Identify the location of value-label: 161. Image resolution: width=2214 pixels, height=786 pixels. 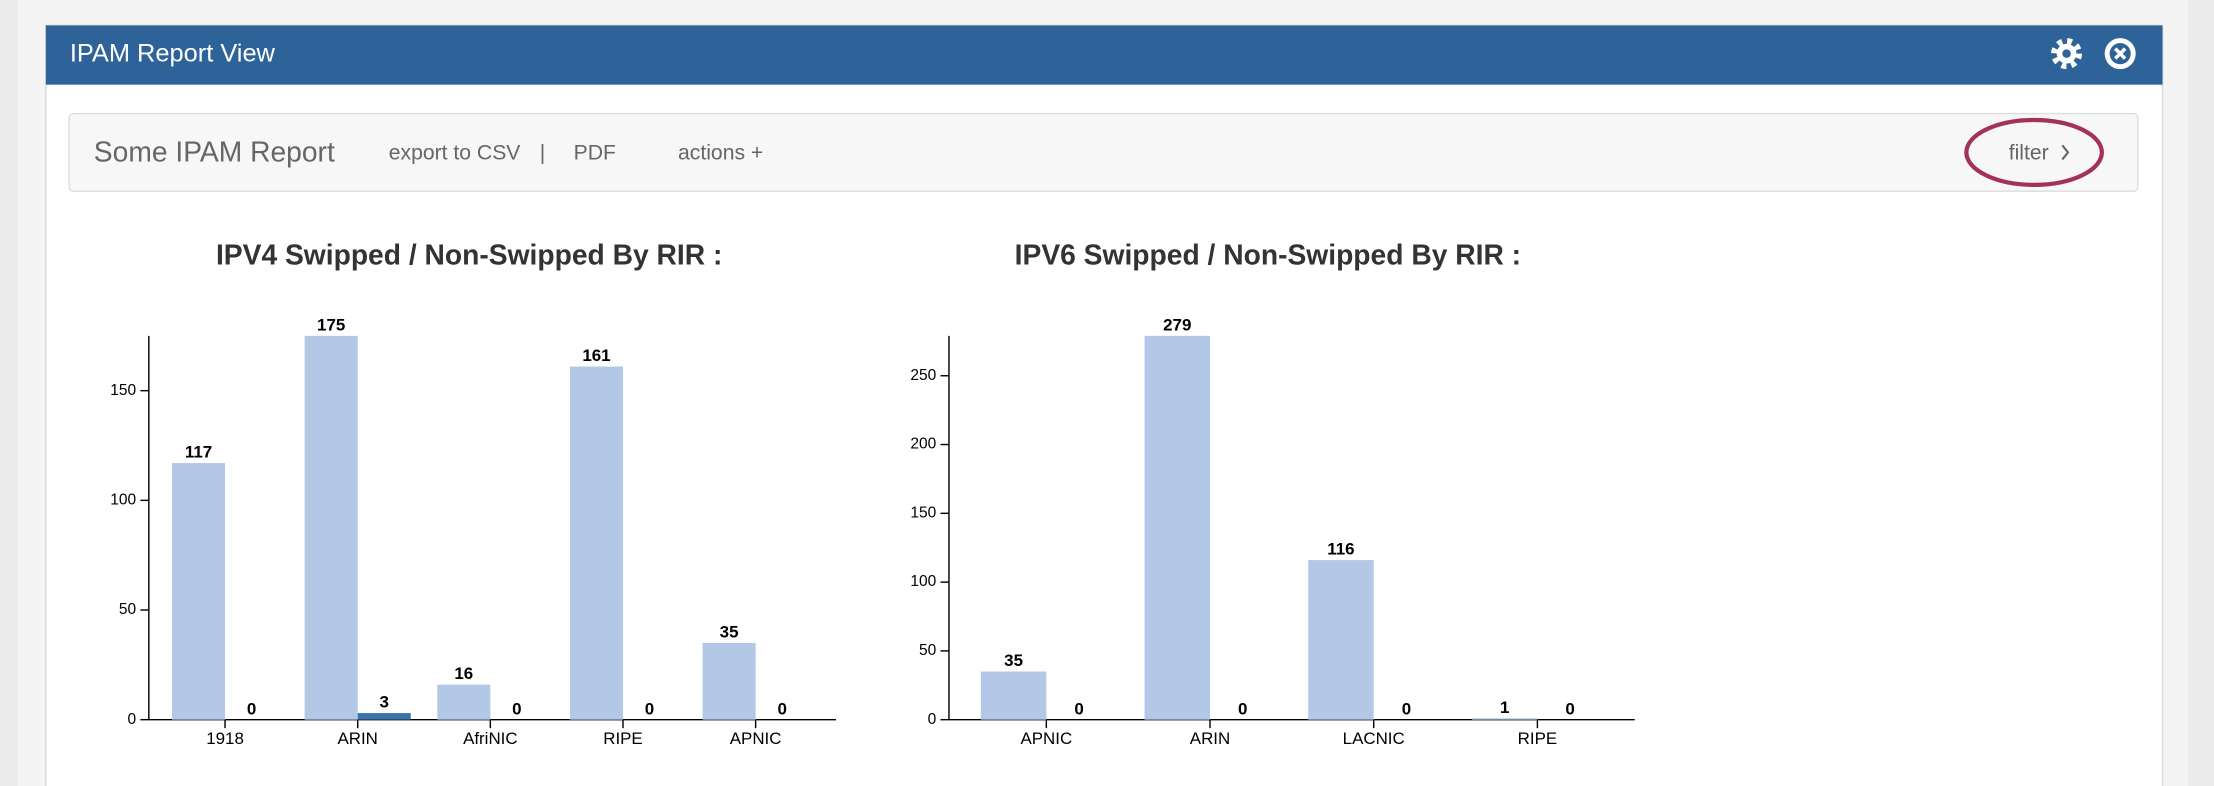
(596, 355).